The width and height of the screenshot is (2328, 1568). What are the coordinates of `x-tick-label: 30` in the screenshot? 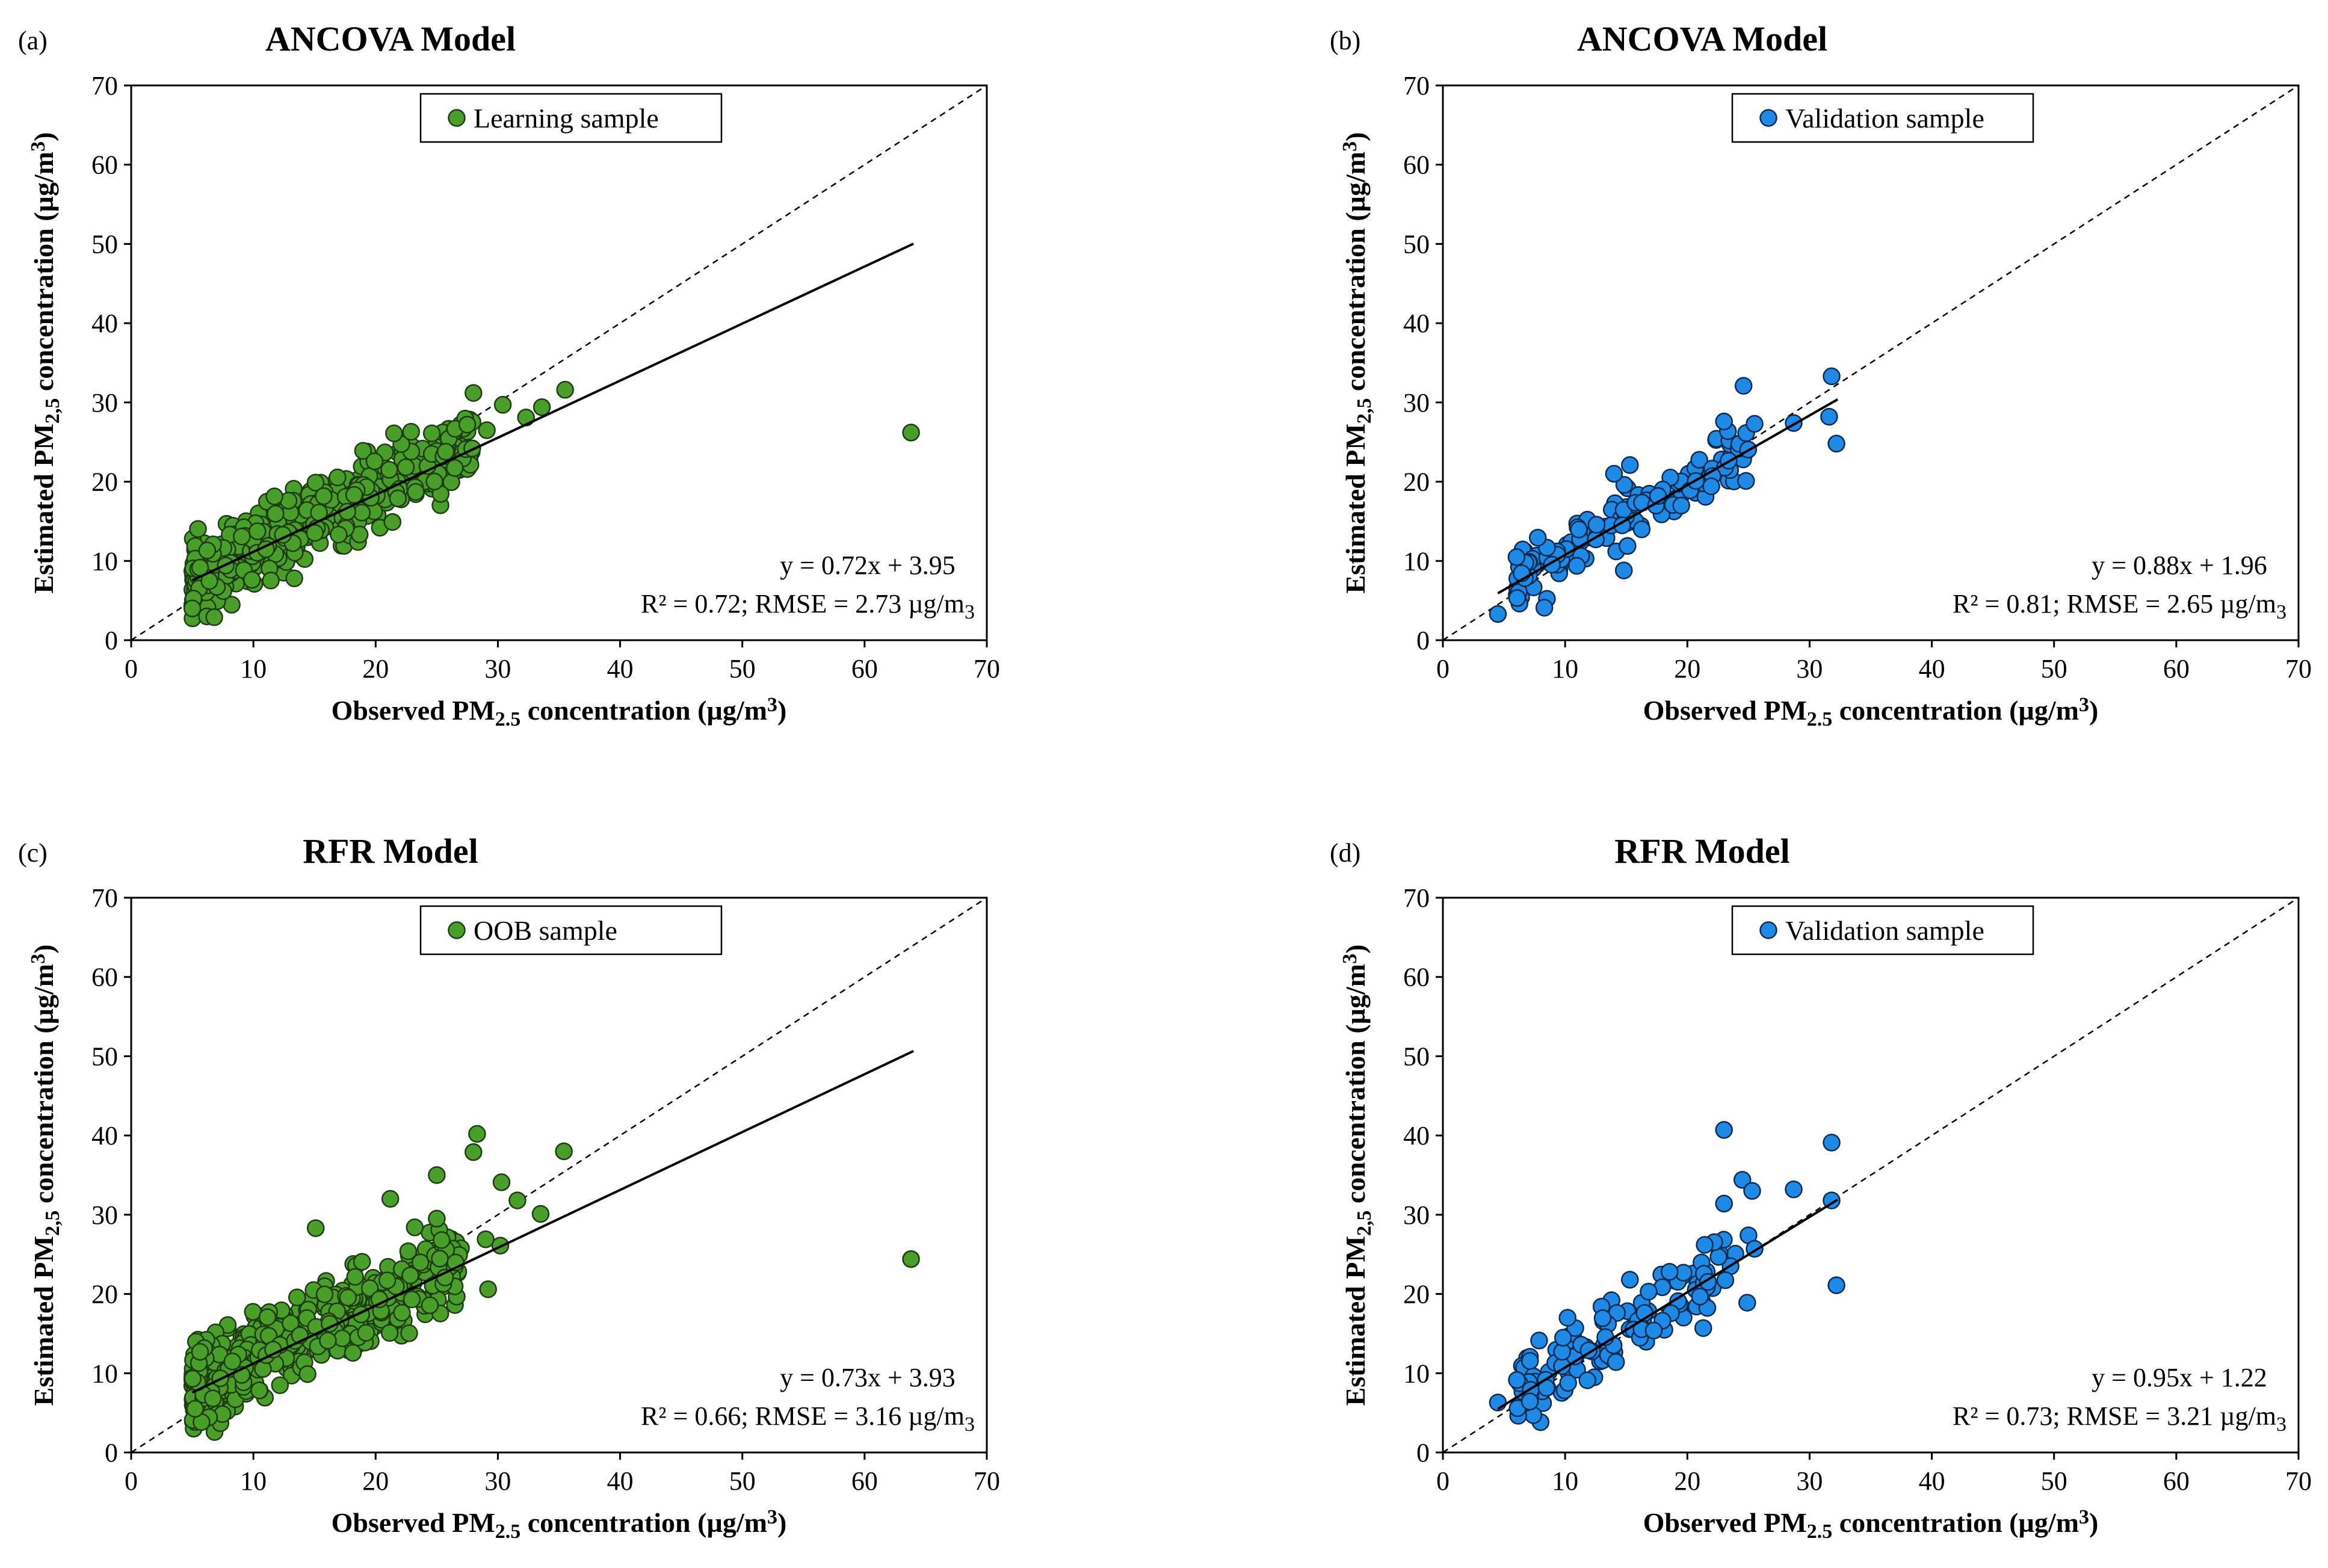 It's located at (1809, 669).